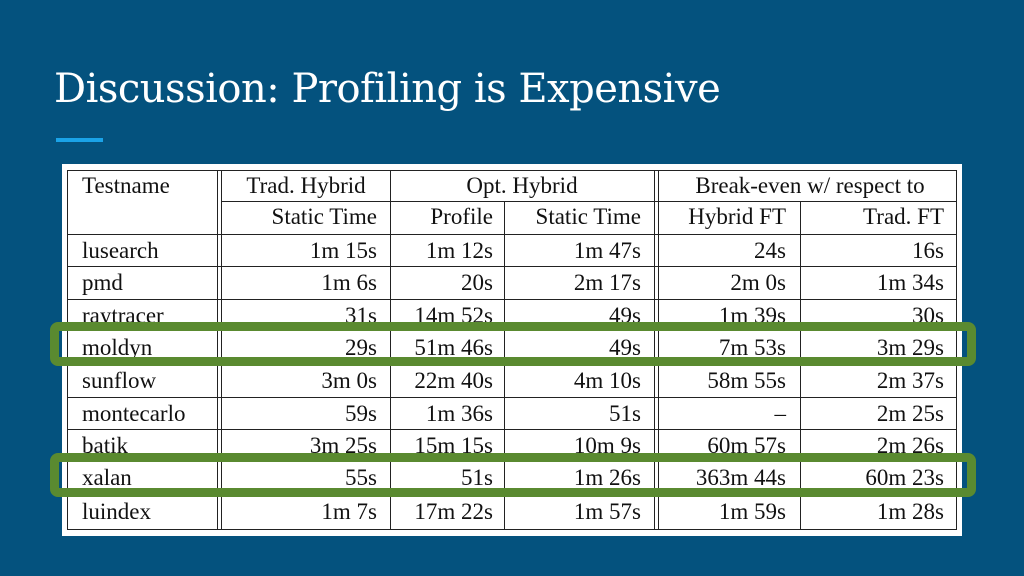 This screenshot has height=576, width=1024. I want to click on cell-trad-static-time: 29s, so click(361, 347).